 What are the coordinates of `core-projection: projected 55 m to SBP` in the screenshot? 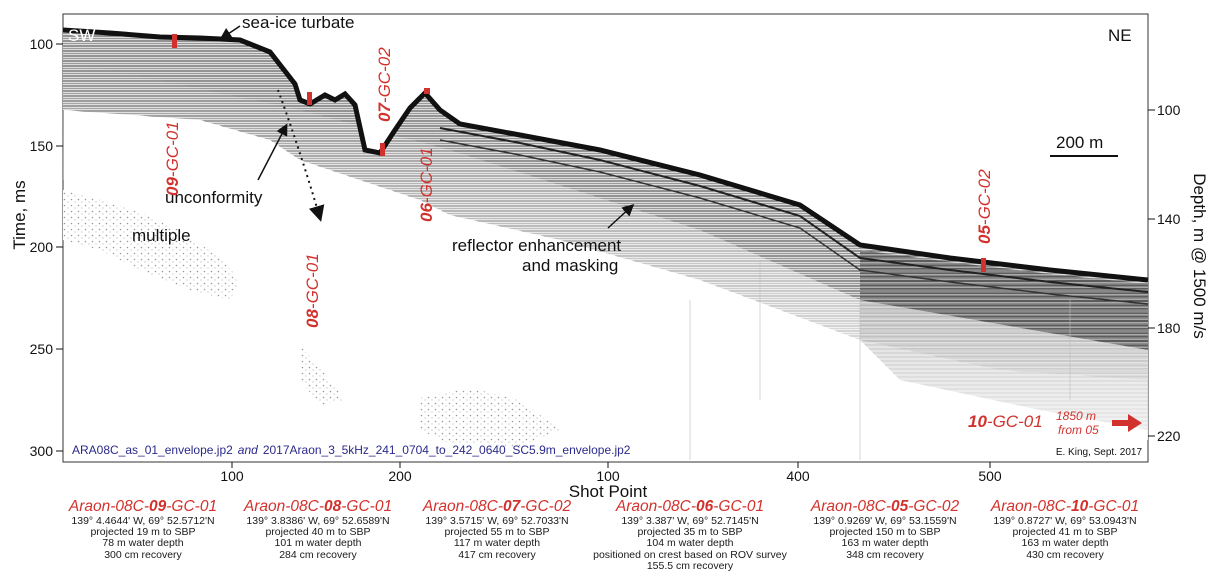 It's located at (497, 532).